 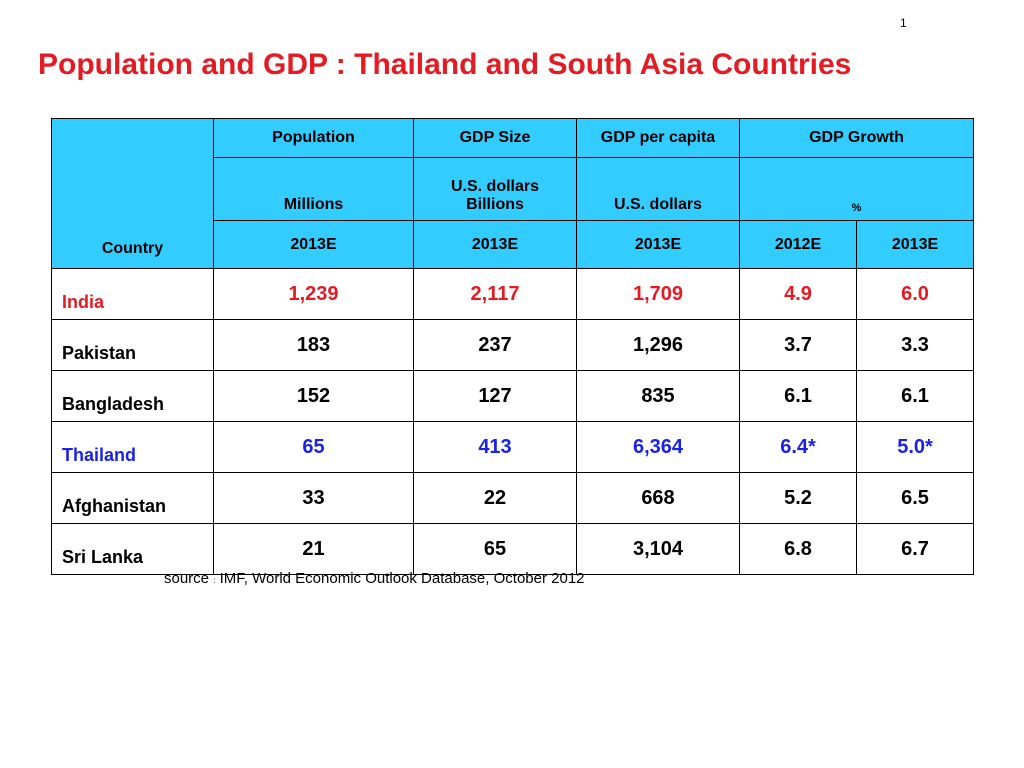 I want to click on table-row: Bangladesh 152 127 835 6.1 6.1, so click(x=513, y=396).